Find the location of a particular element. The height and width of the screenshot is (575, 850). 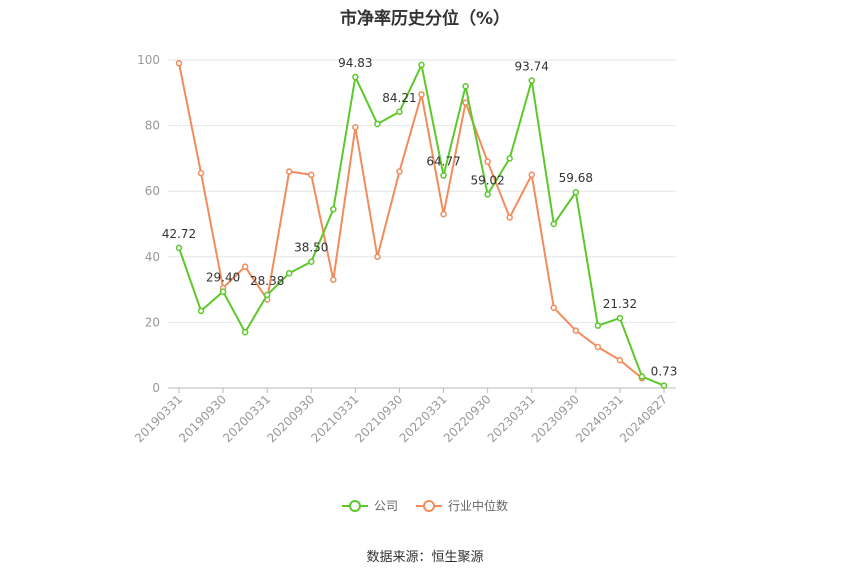

y-tick-label: 0 is located at coordinates (156, 388).